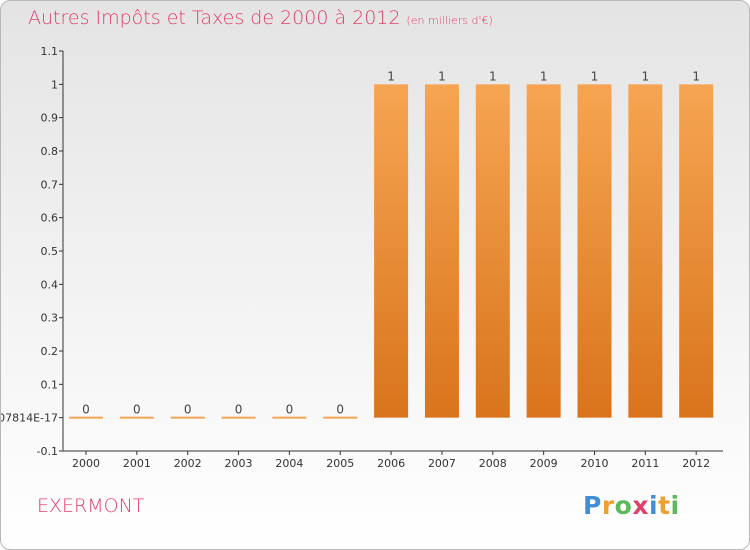 This screenshot has height=550, width=750. What do you see at coordinates (696, 463) in the screenshot?
I see `x-tick-label: 2012` at bounding box center [696, 463].